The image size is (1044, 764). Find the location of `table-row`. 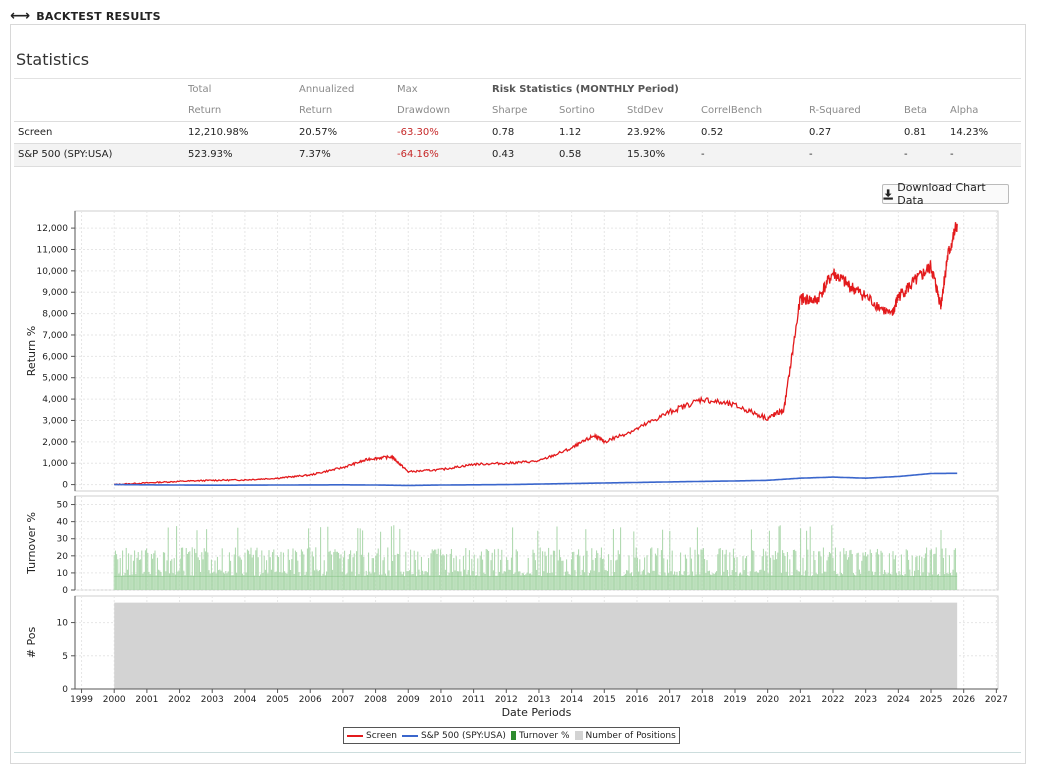

table-row is located at coordinates (517, 155).